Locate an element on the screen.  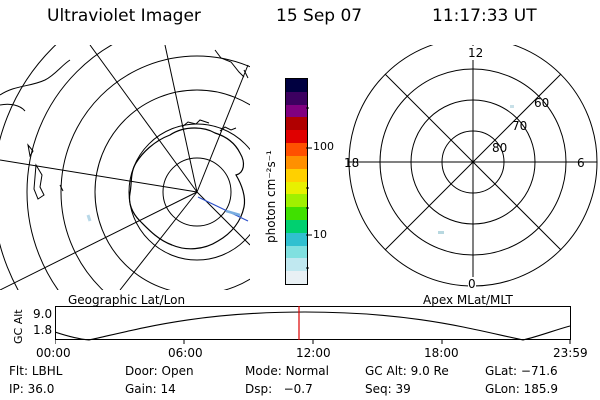
right-panel-label: Apex MLat/MLT is located at coordinates (468, 300).